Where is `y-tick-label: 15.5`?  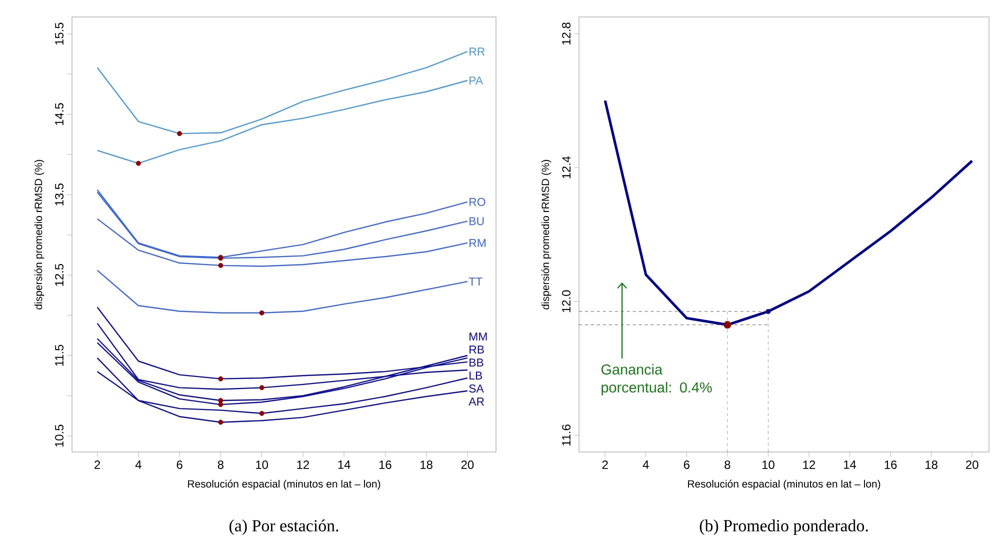 y-tick-label: 15.5 is located at coordinates (59, 33).